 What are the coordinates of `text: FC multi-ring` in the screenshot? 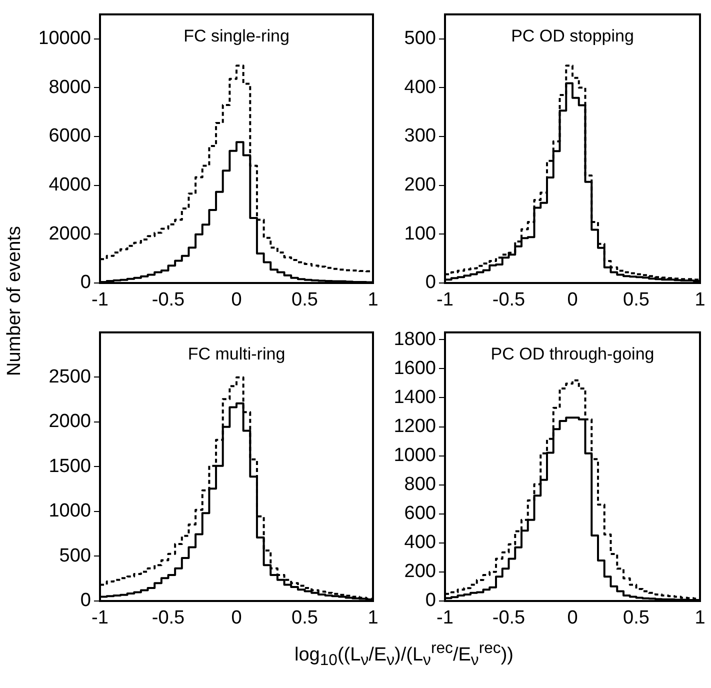 It's located at (237, 354).